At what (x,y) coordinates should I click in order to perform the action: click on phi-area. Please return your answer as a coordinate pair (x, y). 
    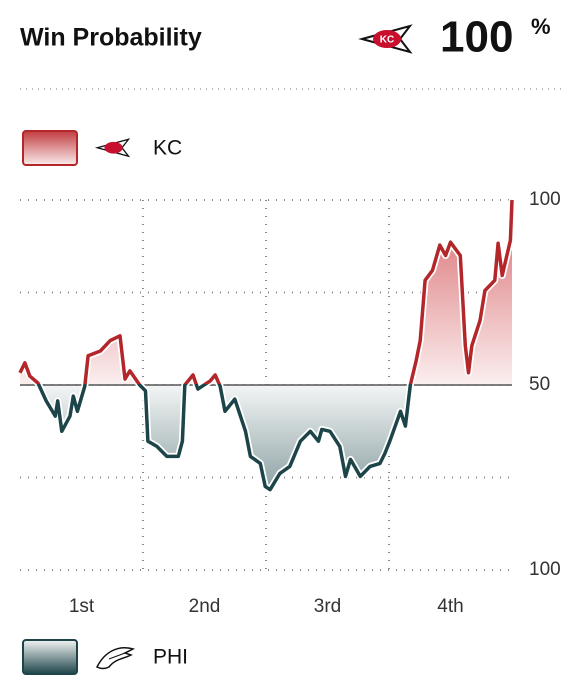
    Looking at the image, I should click on (266, 437).